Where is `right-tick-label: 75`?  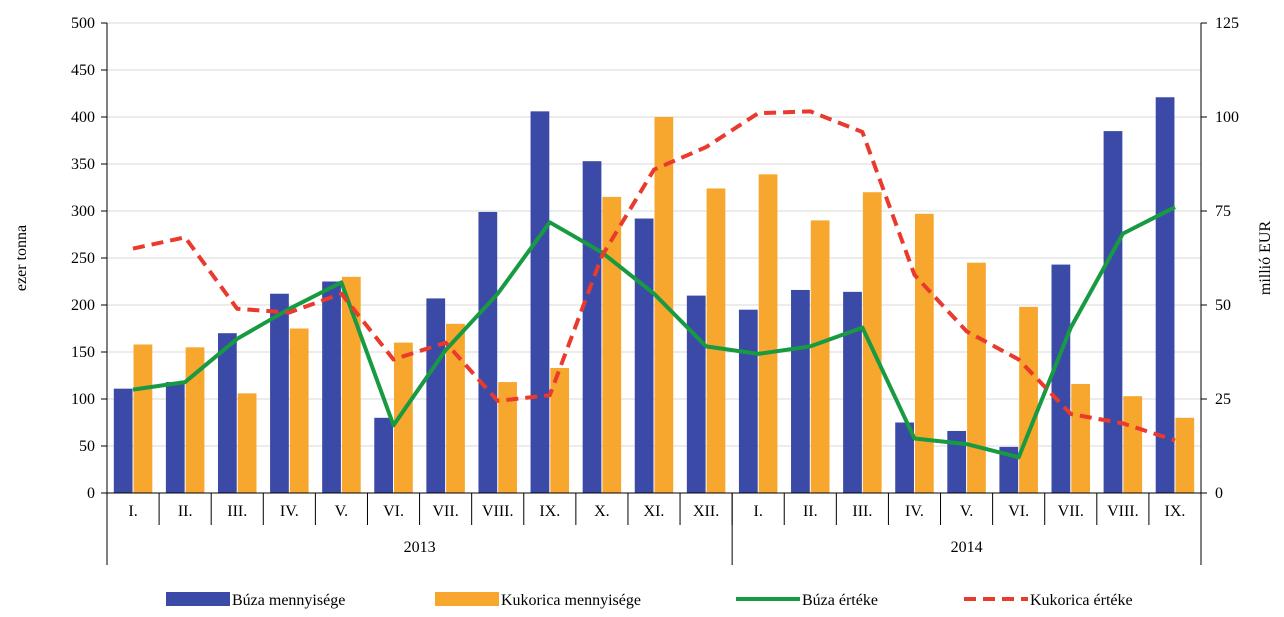 right-tick-label: 75 is located at coordinates (1223, 211).